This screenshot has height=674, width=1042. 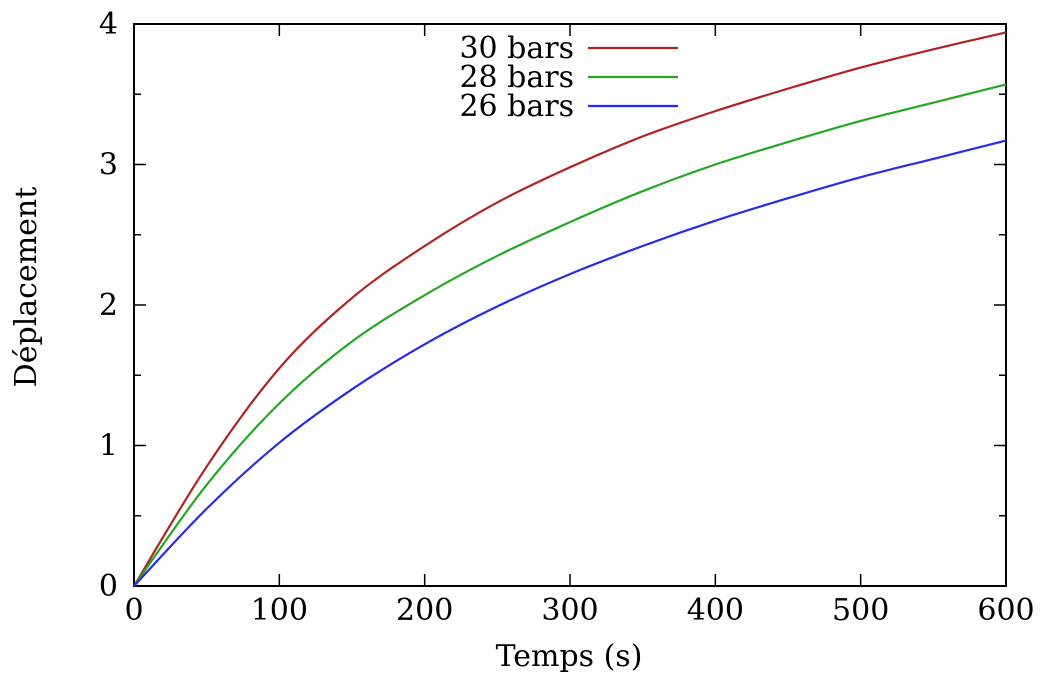 I want to click on x-tick-label: 500, so click(x=860, y=610).